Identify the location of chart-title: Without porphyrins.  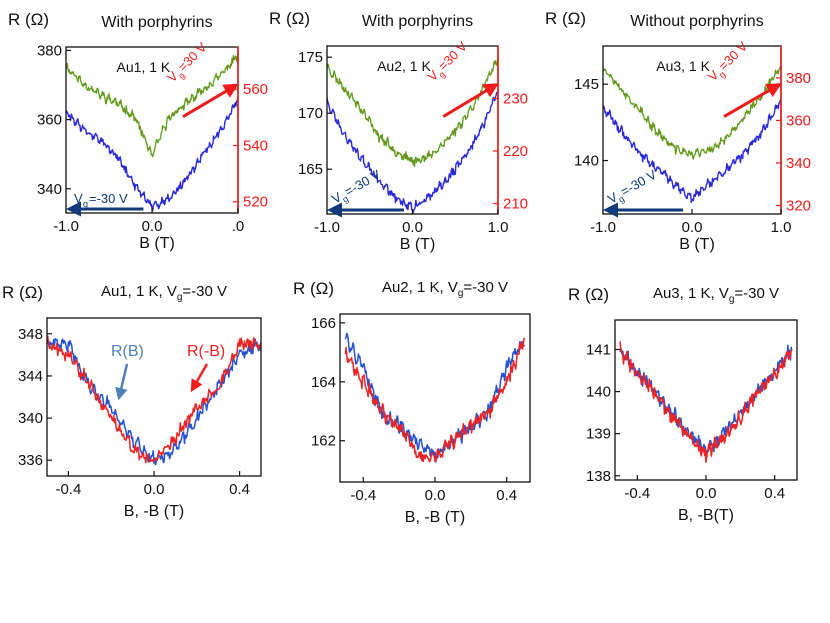
(696, 21).